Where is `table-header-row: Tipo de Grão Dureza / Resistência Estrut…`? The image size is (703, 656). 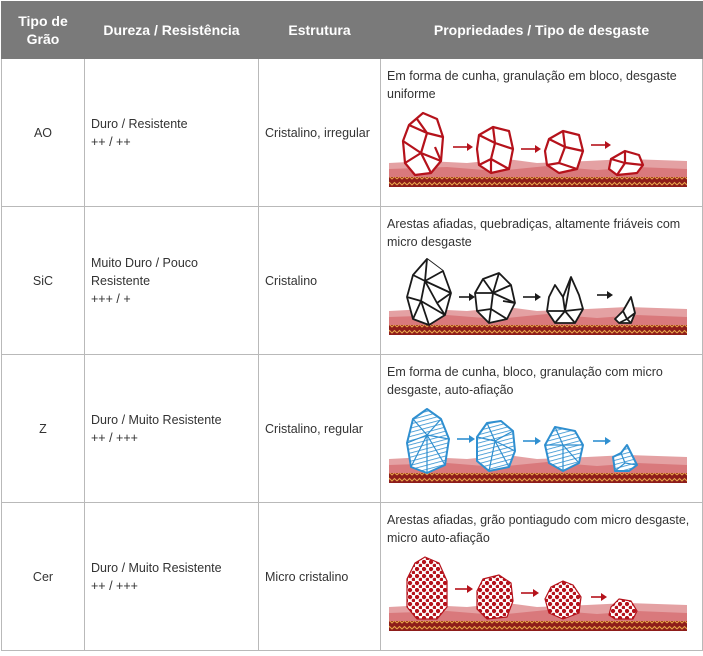
table-header-row: Tipo de Grão Dureza / Resistência Estrut… is located at coordinates (352, 30).